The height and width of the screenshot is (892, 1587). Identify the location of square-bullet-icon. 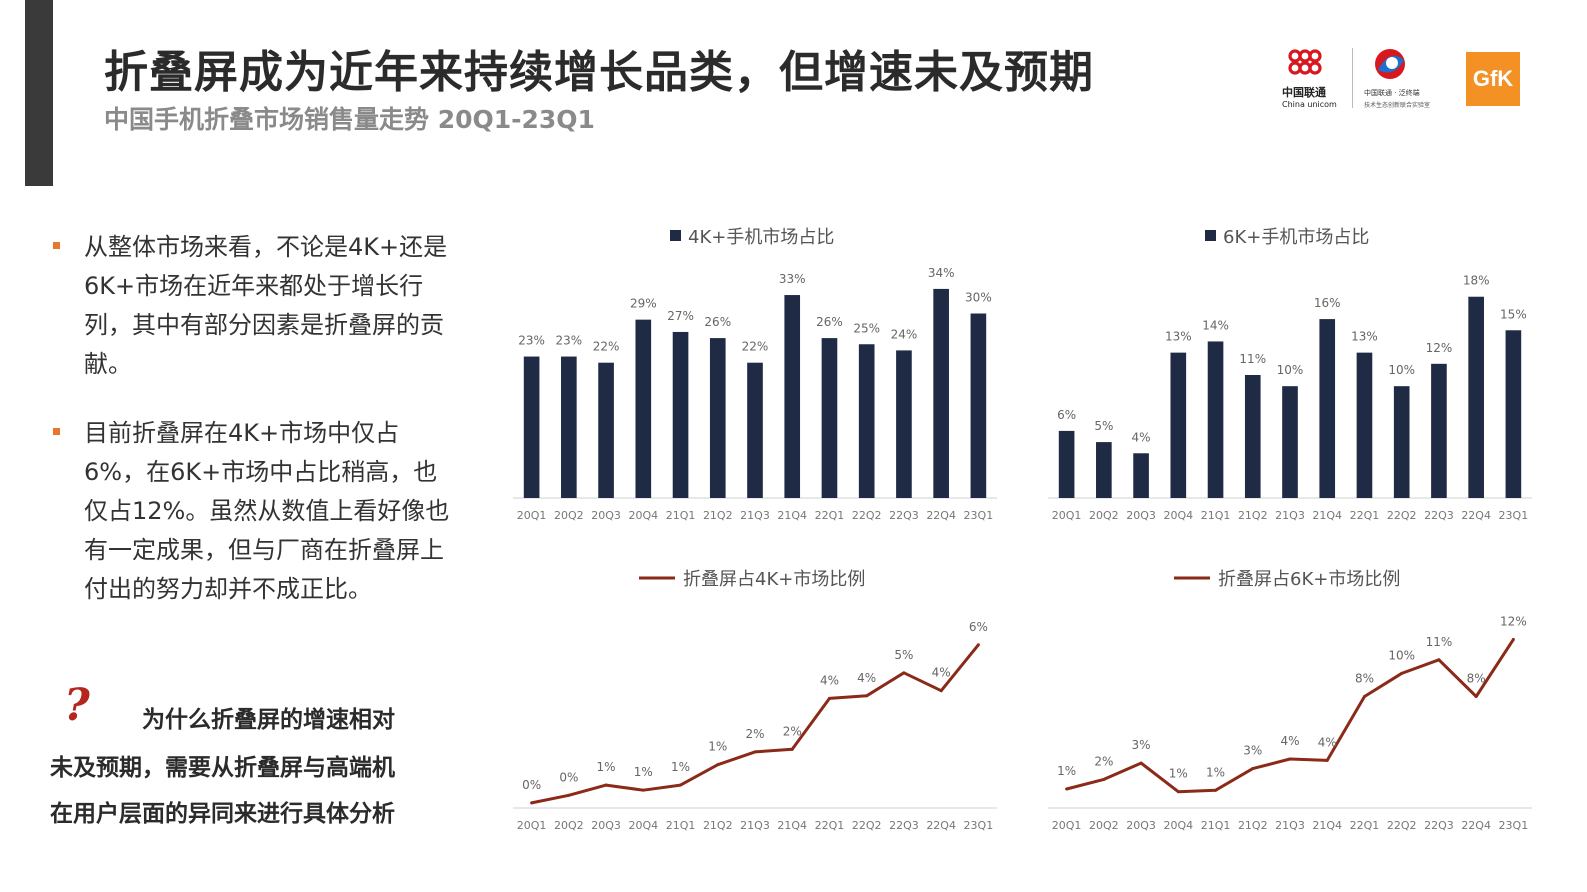
(56, 431).